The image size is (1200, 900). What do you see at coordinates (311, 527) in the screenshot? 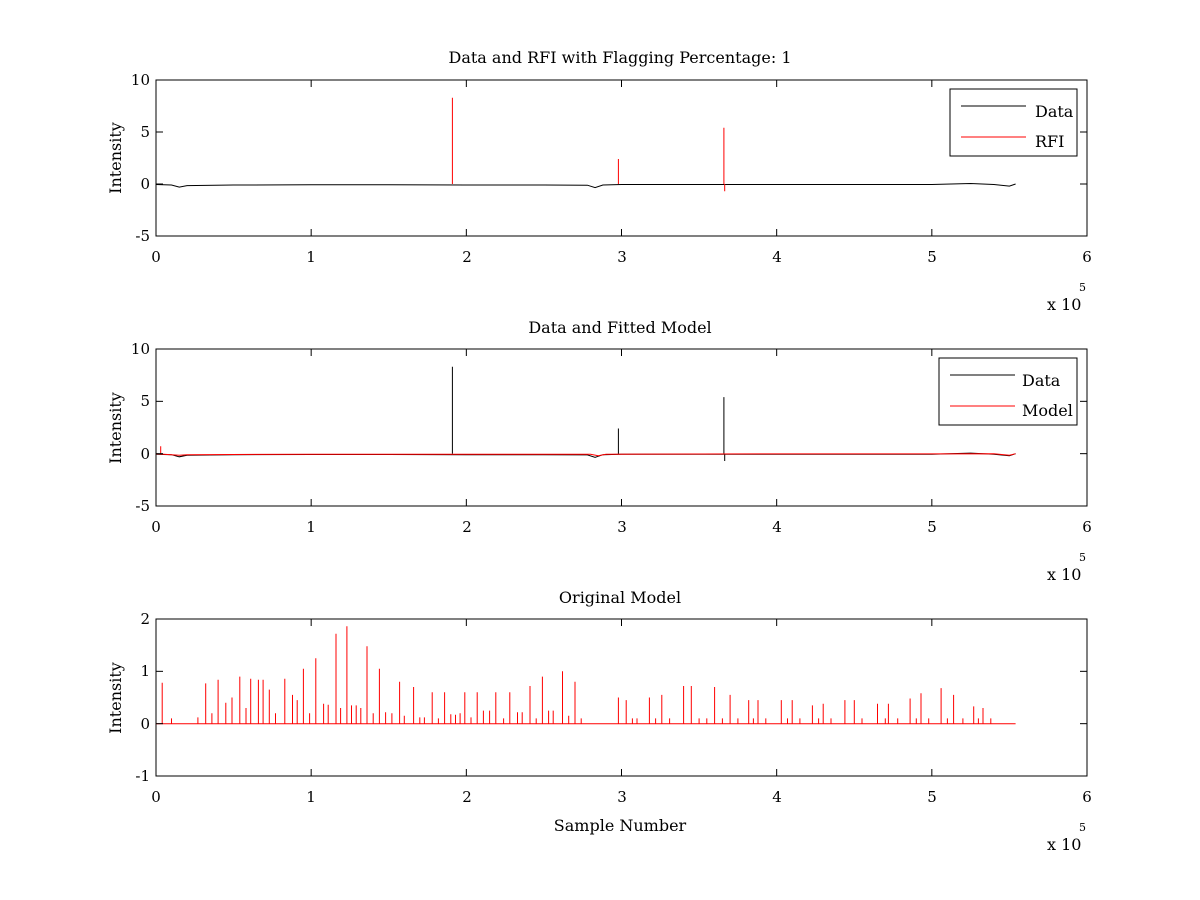
I see `panel-2-xtick-label: 1` at bounding box center [311, 527].